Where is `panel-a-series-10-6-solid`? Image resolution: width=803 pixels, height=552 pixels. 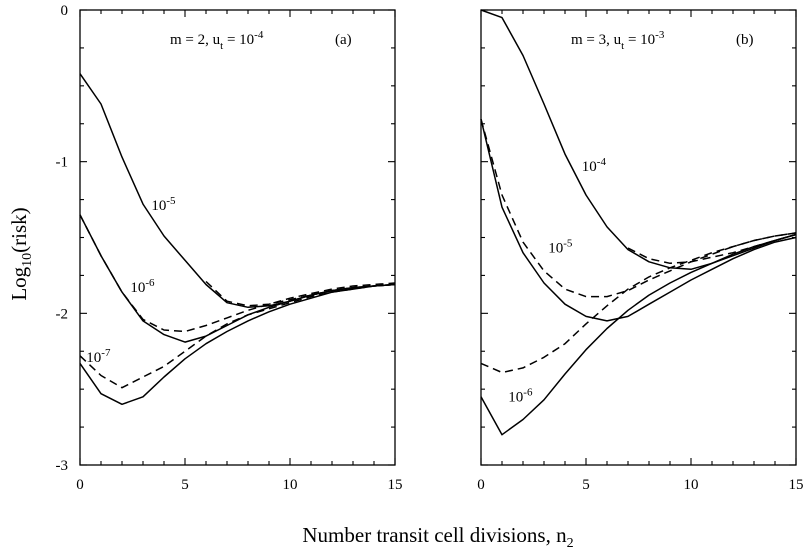
panel-a-series-10-6-solid is located at coordinates (237, 278).